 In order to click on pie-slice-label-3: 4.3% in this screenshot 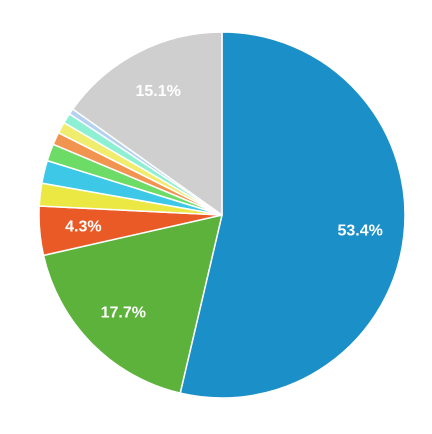, I will do `click(83, 227)`.